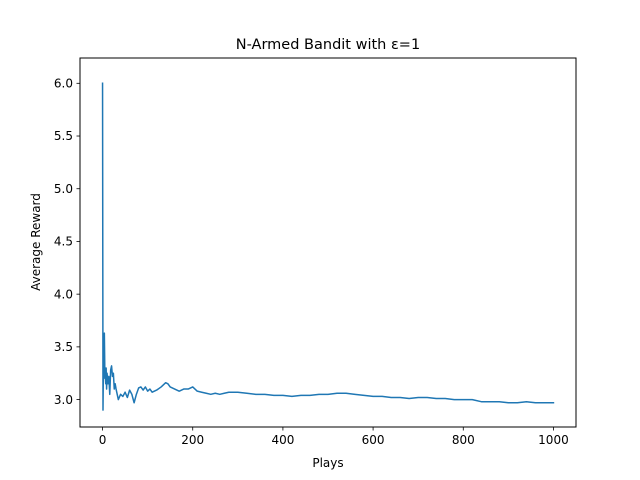 This screenshot has width=640, height=480. Describe the element at coordinates (63, 400) in the screenshot. I see `y-tick-label: 3.0` at that location.